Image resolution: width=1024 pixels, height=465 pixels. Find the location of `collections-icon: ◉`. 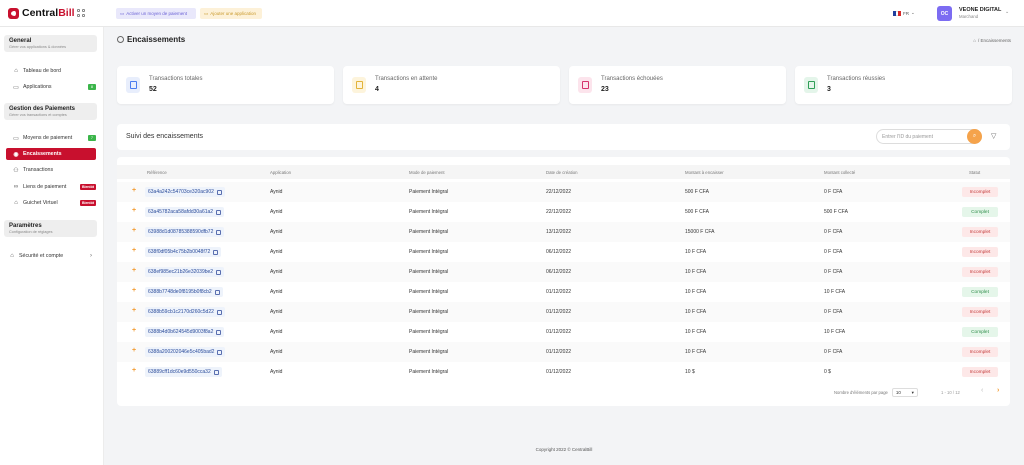

collections-icon: ◉ is located at coordinates (16, 154).